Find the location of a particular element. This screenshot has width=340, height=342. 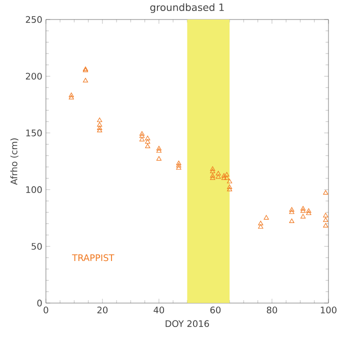

y-tick-label: 50 is located at coordinates (36, 246).